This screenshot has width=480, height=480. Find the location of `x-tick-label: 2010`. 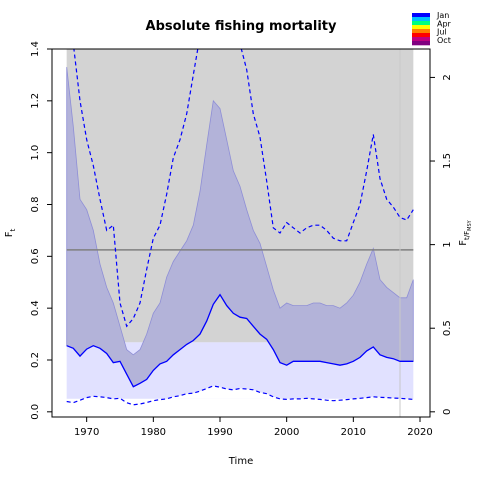

x-tick-label: 2010 is located at coordinates (353, 432).